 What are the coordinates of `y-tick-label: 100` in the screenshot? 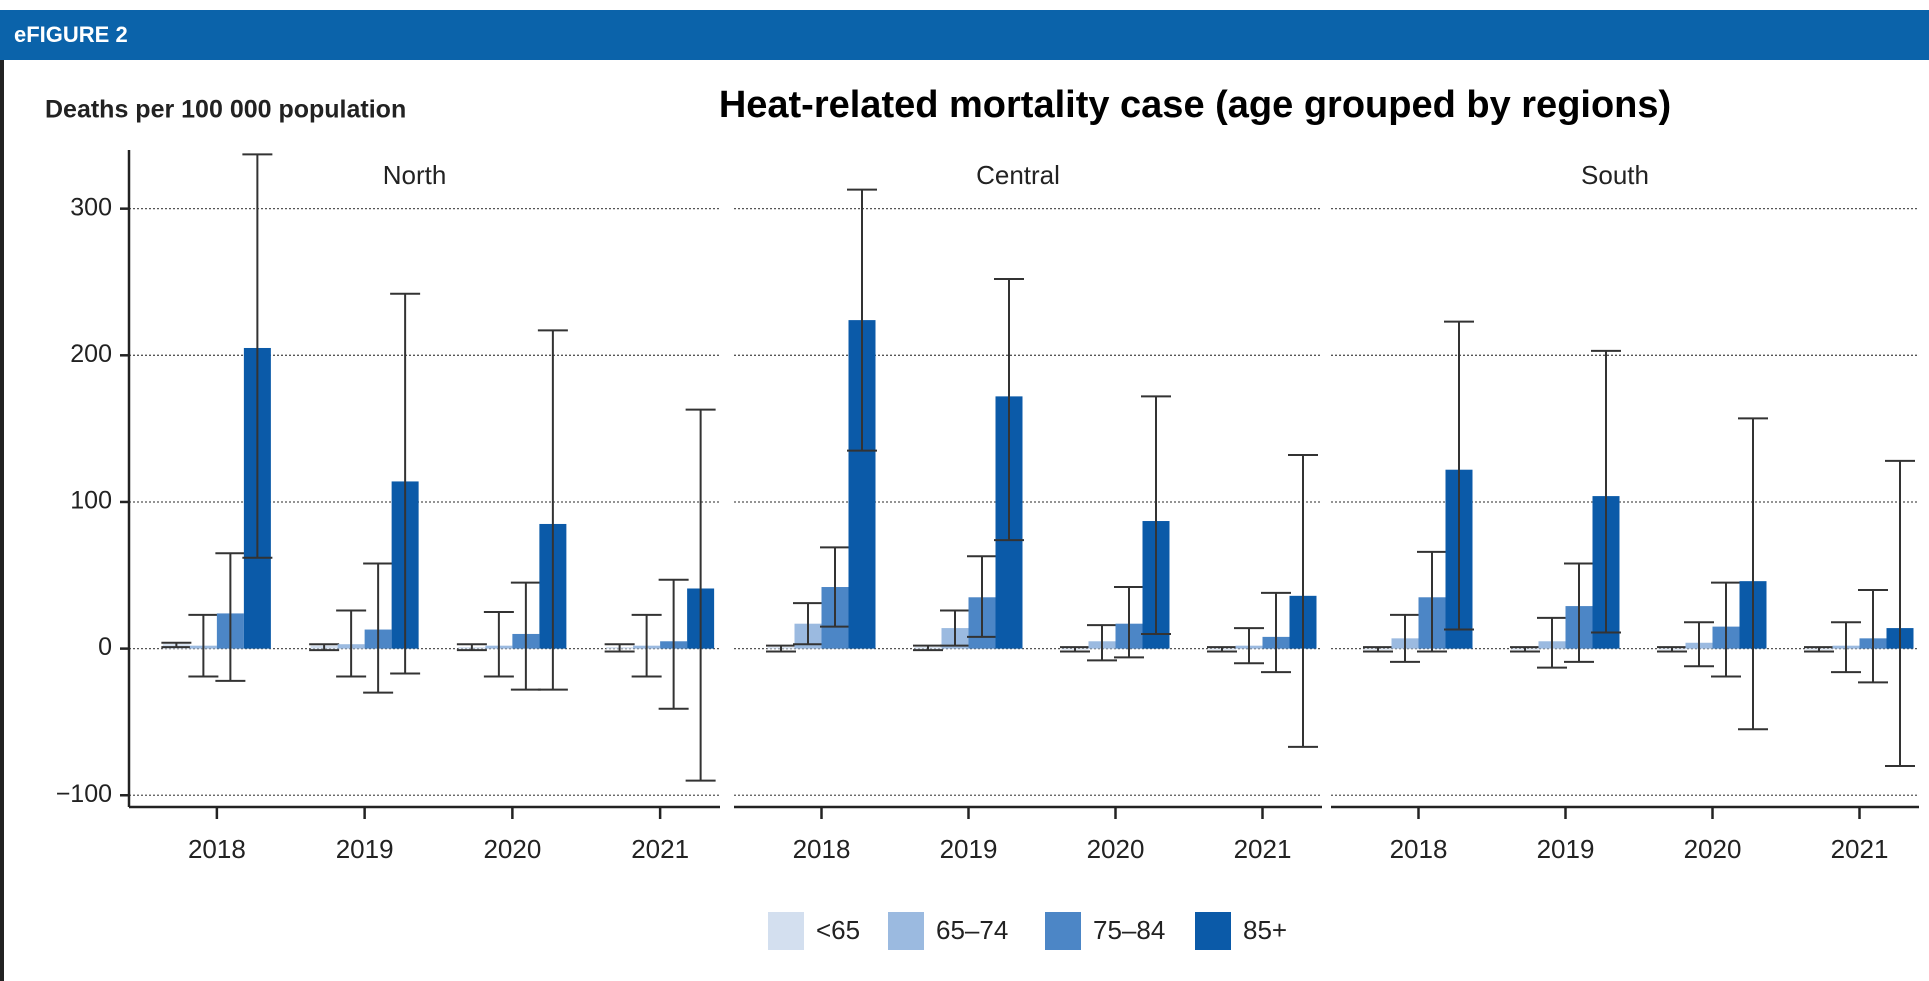 It's located at (91, 501).